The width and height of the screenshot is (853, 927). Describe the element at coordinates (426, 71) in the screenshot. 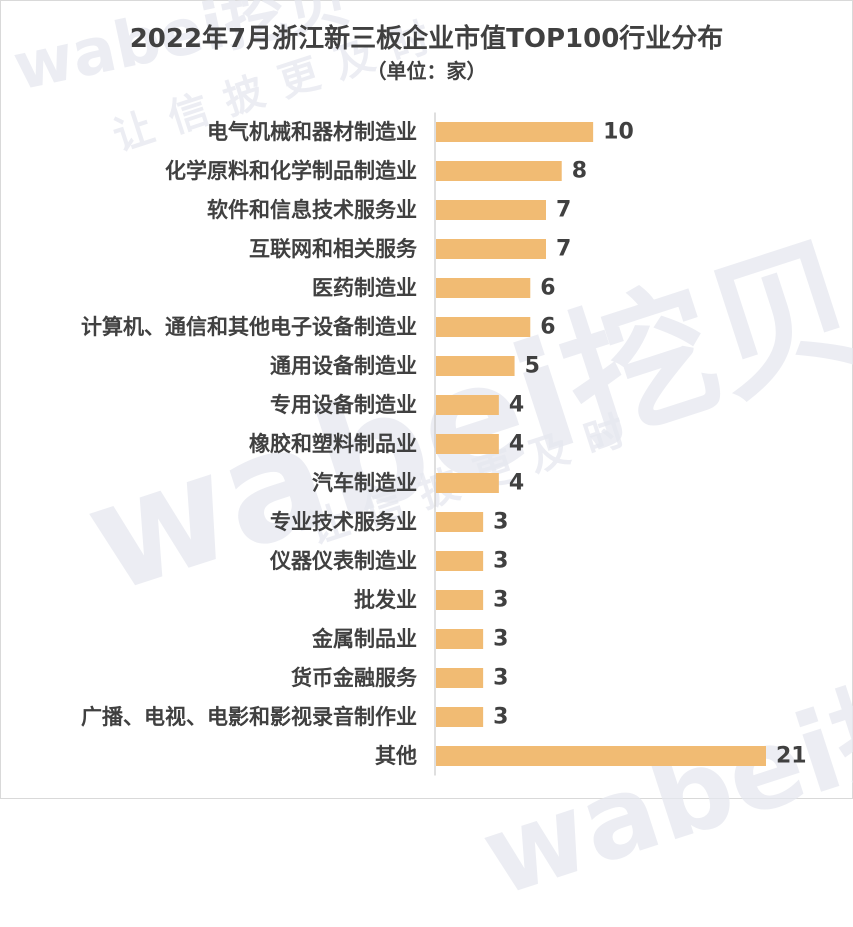

I see `chart-subtitle: （单位：家）` at that location.